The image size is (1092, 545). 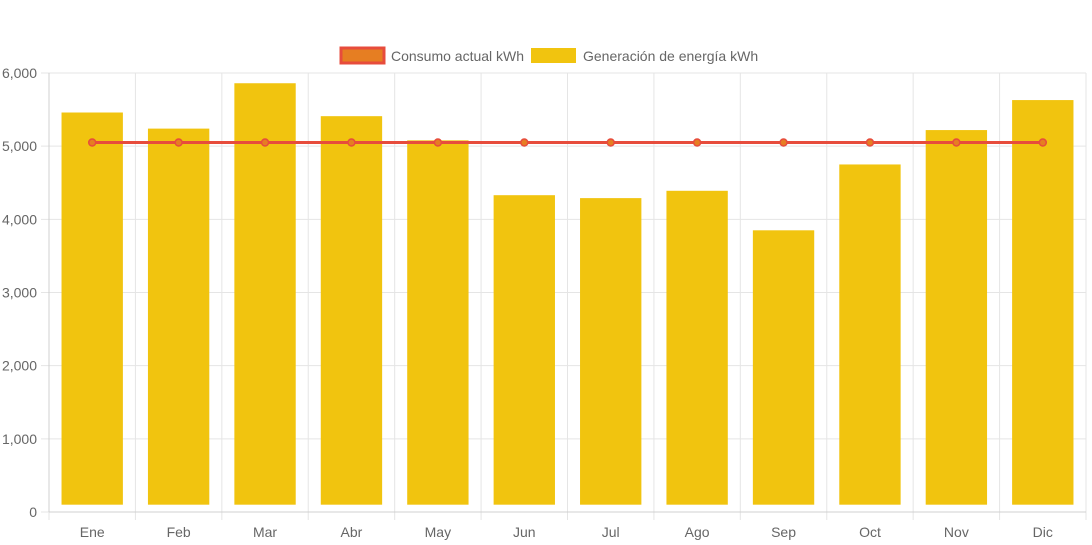 What do you see at coordinates (783, 532) in the screenshot?
I see `x-tick-label: Sep` at bounding box center [783, 532].